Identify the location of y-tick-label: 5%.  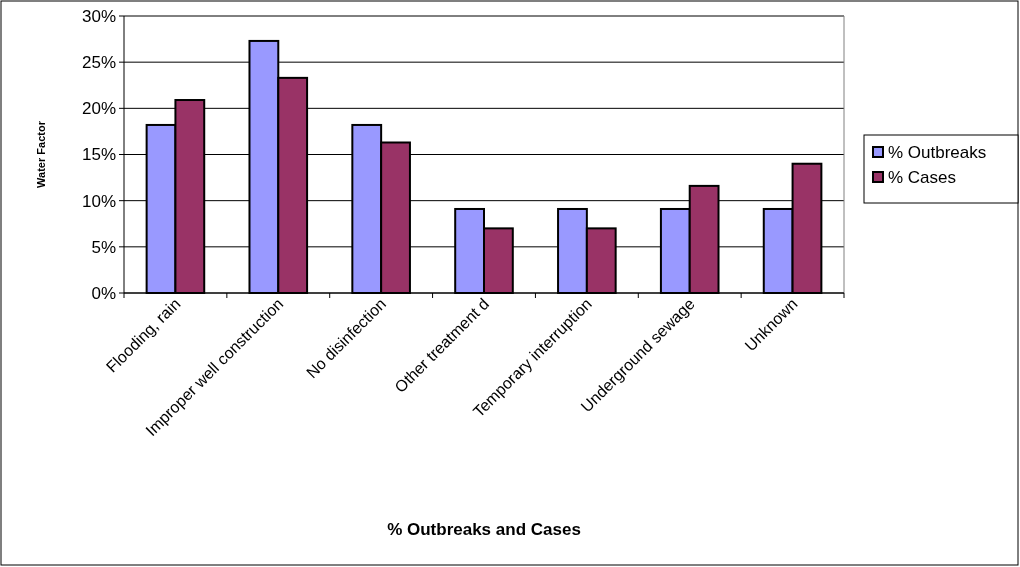
(103, 247).